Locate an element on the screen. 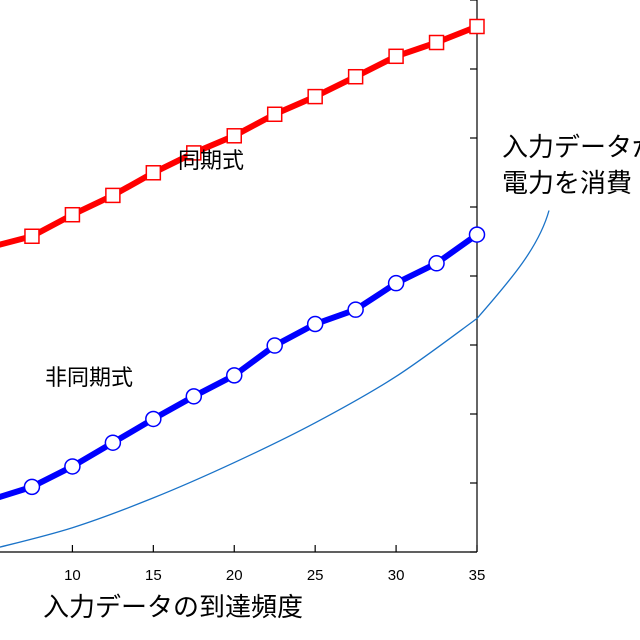 The image size is (640, 640). x-tick-label: 15 is located at coordinates (153, 575).